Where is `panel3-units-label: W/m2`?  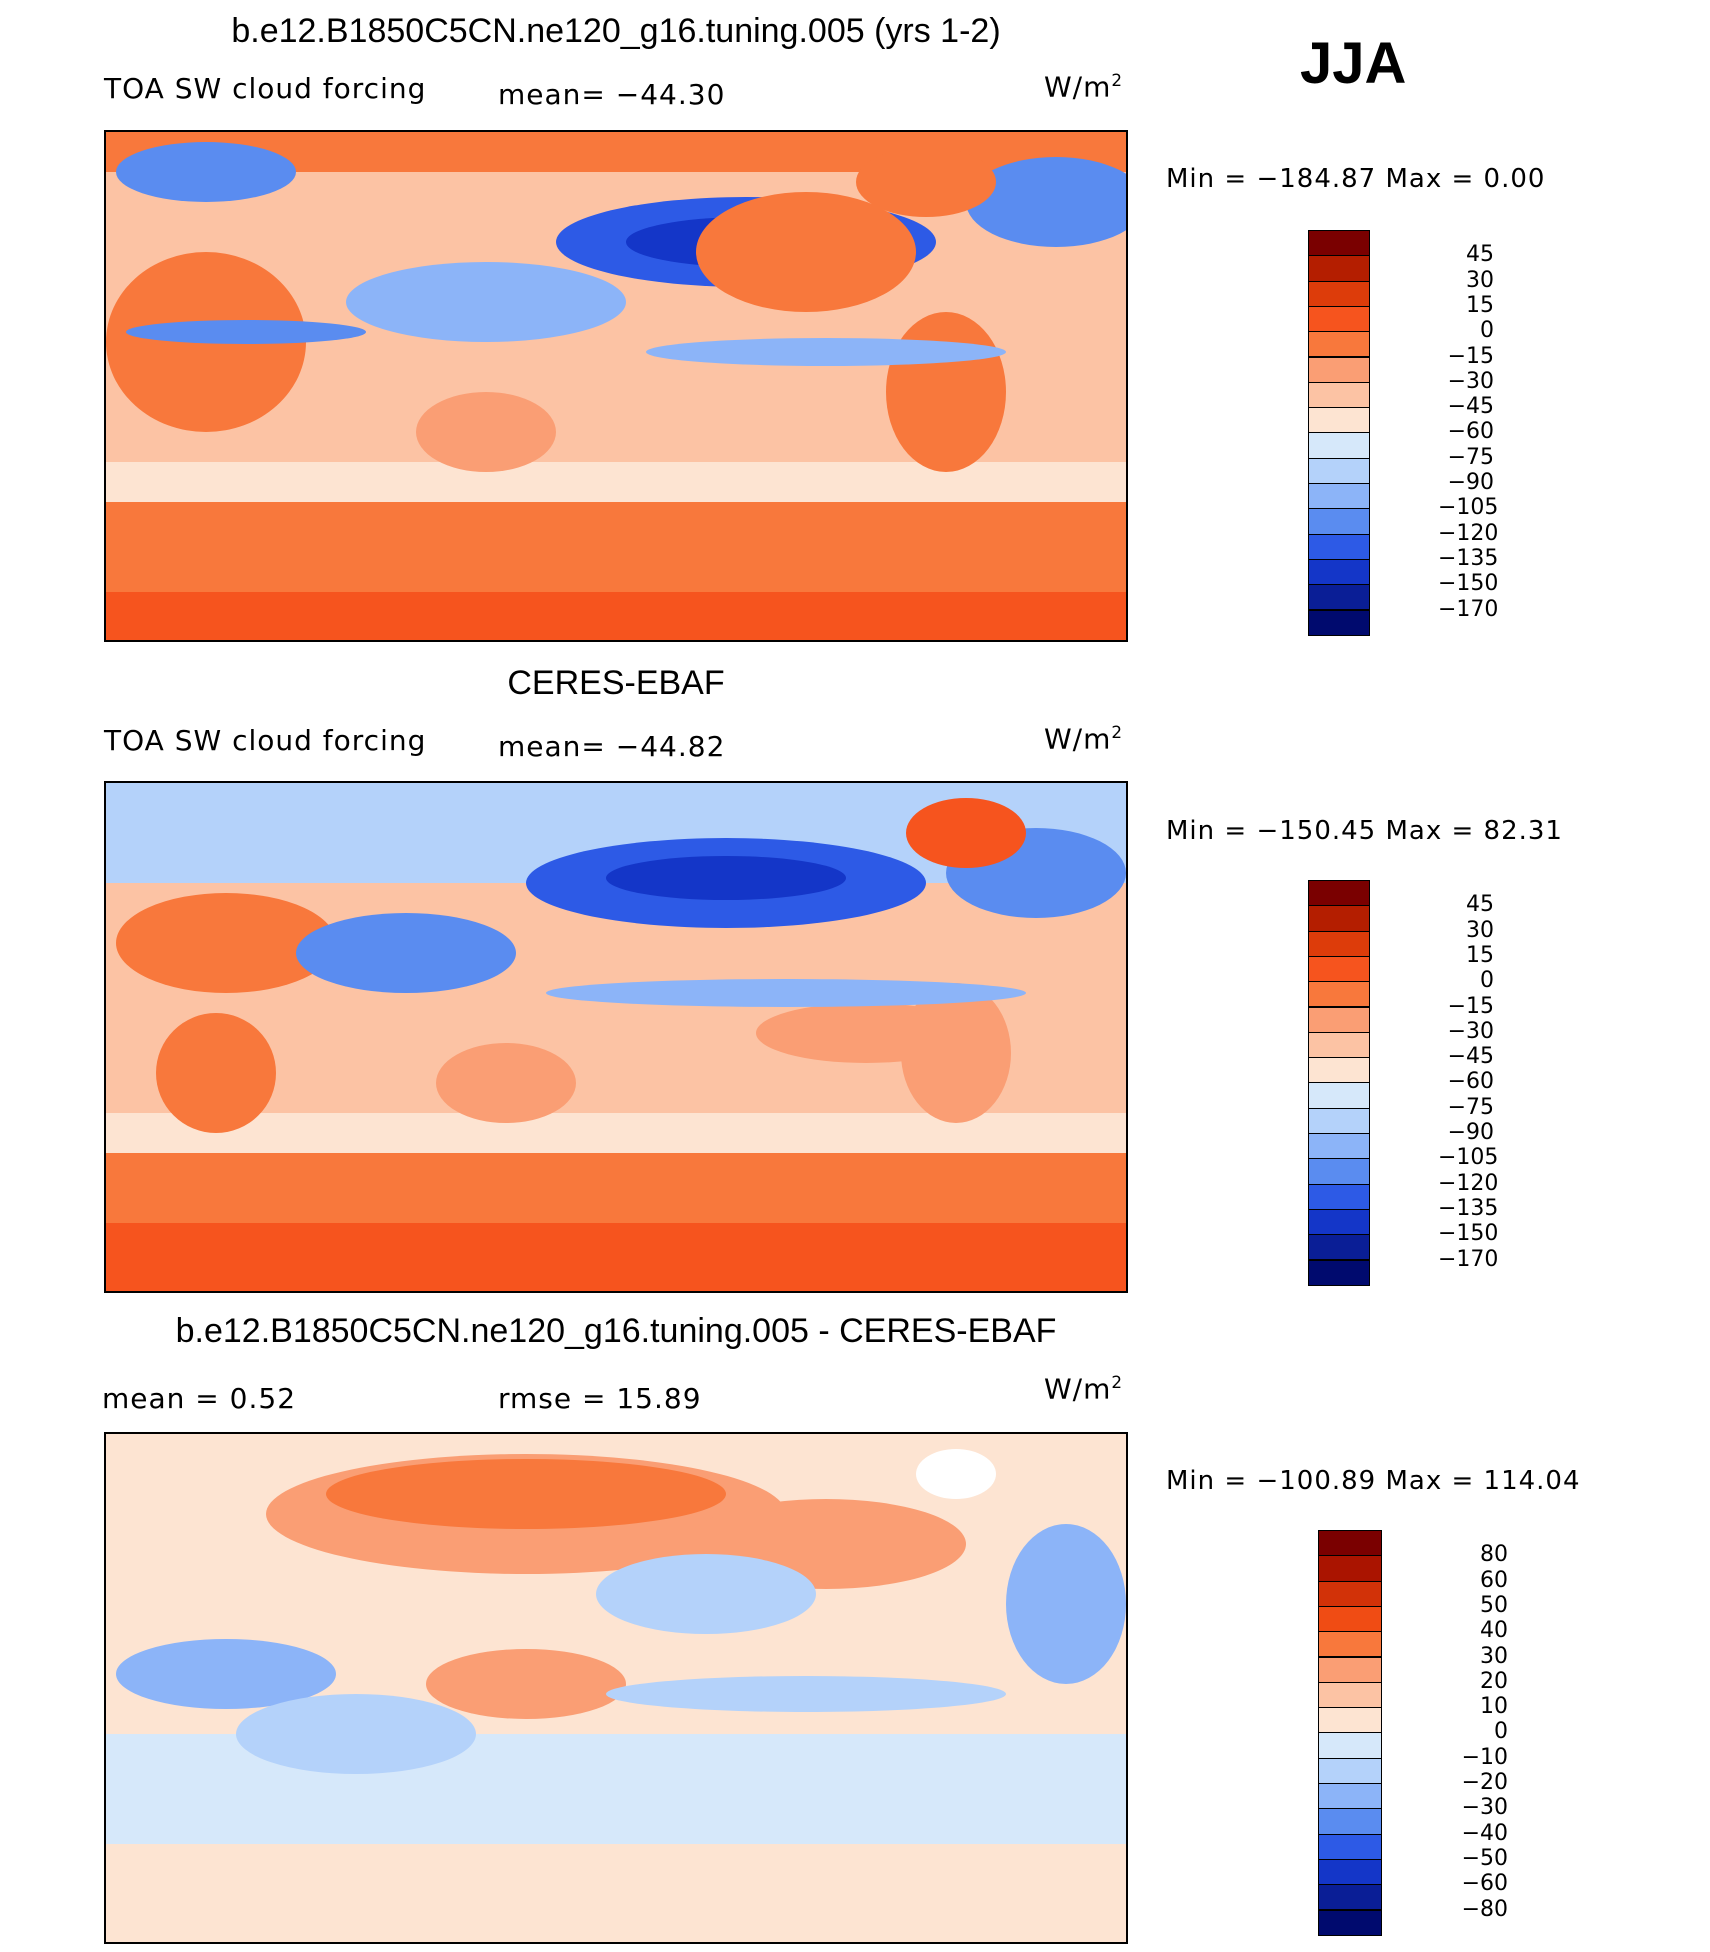 panel3-units-label: W/m2 is located at coordinates (1084, 1389).